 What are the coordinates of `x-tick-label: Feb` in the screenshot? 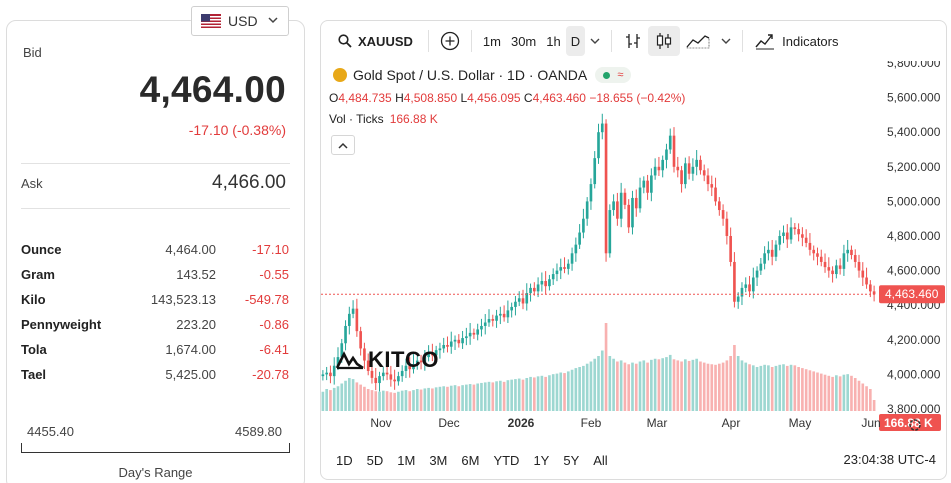 It's located at (591, 423).